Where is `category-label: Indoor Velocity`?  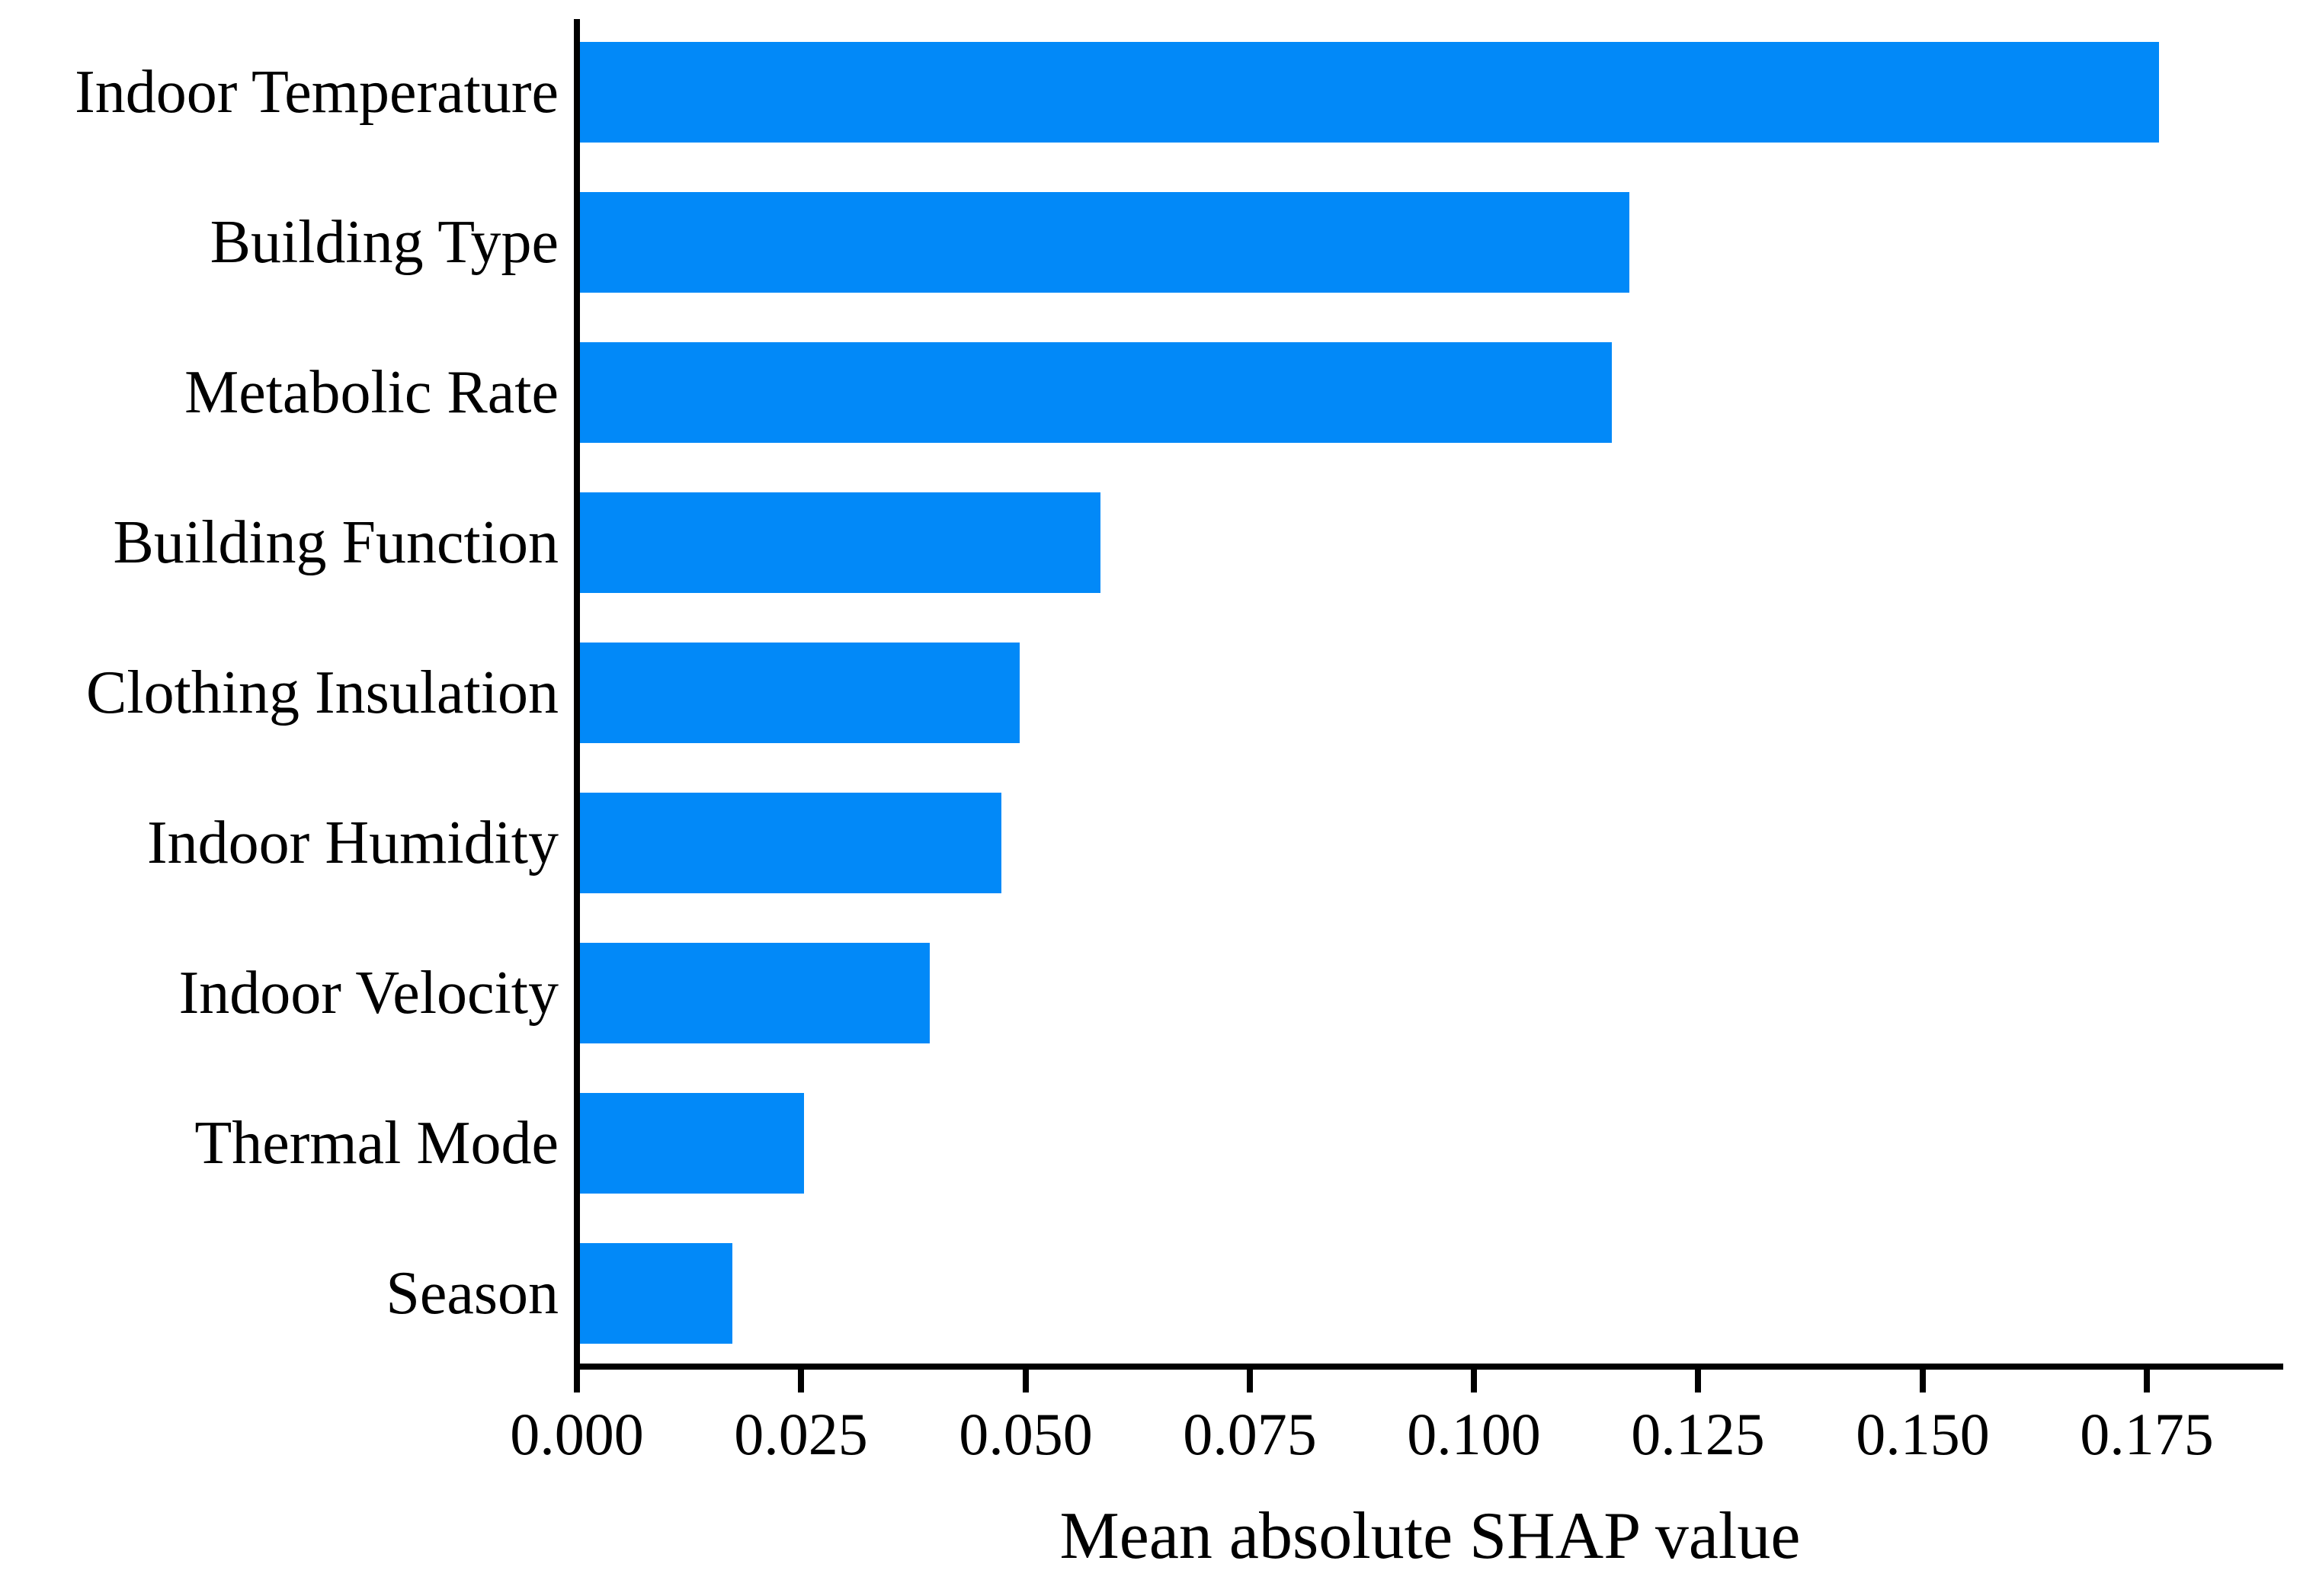 category-label: Indoor Velocity is located at coordinates (368, 993).